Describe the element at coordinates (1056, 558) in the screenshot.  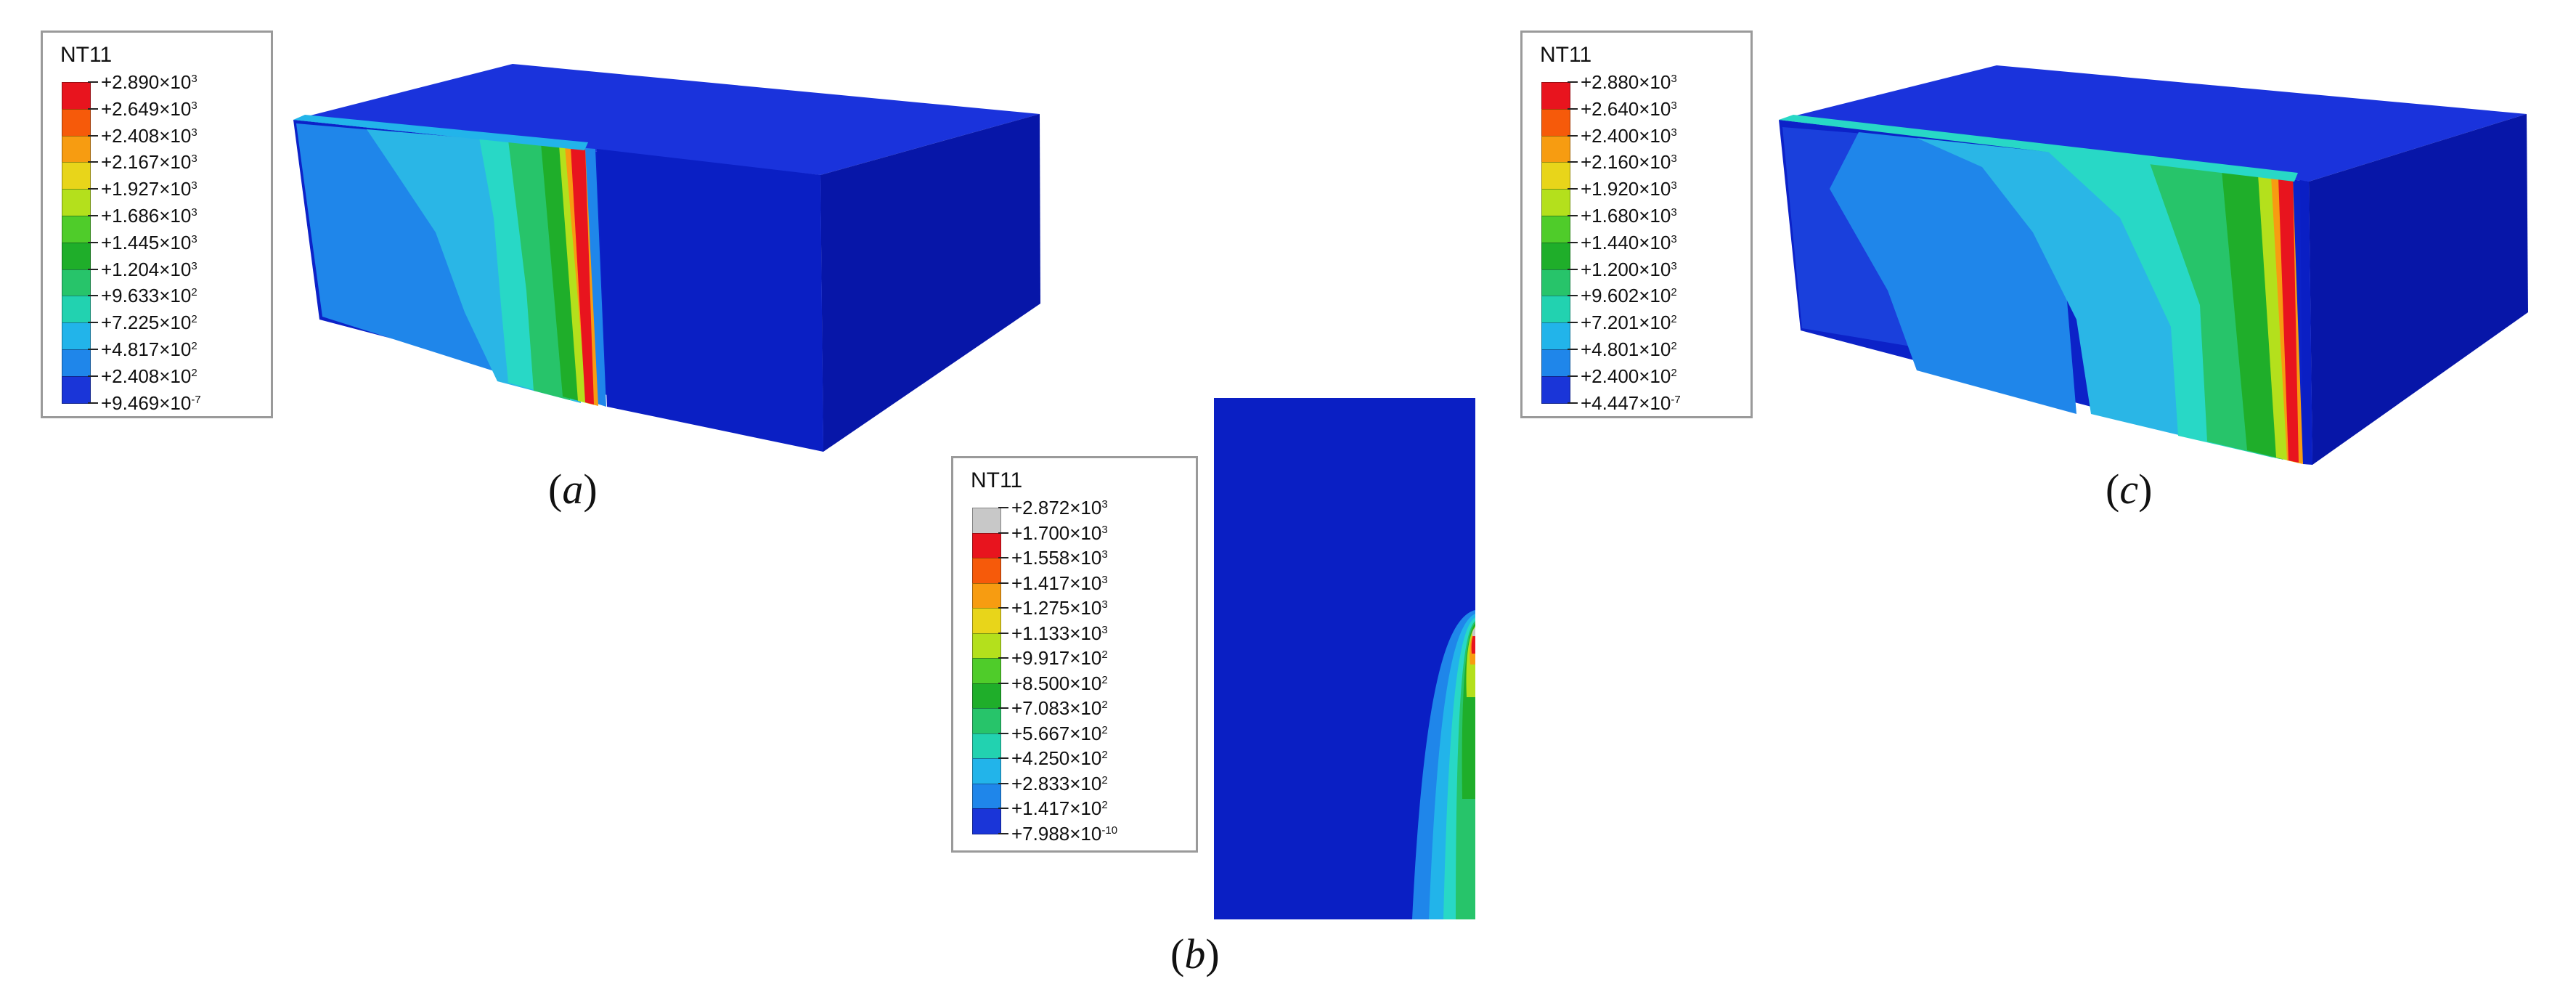
I see `legend-value-mantissa: +1.558×10` at that location.